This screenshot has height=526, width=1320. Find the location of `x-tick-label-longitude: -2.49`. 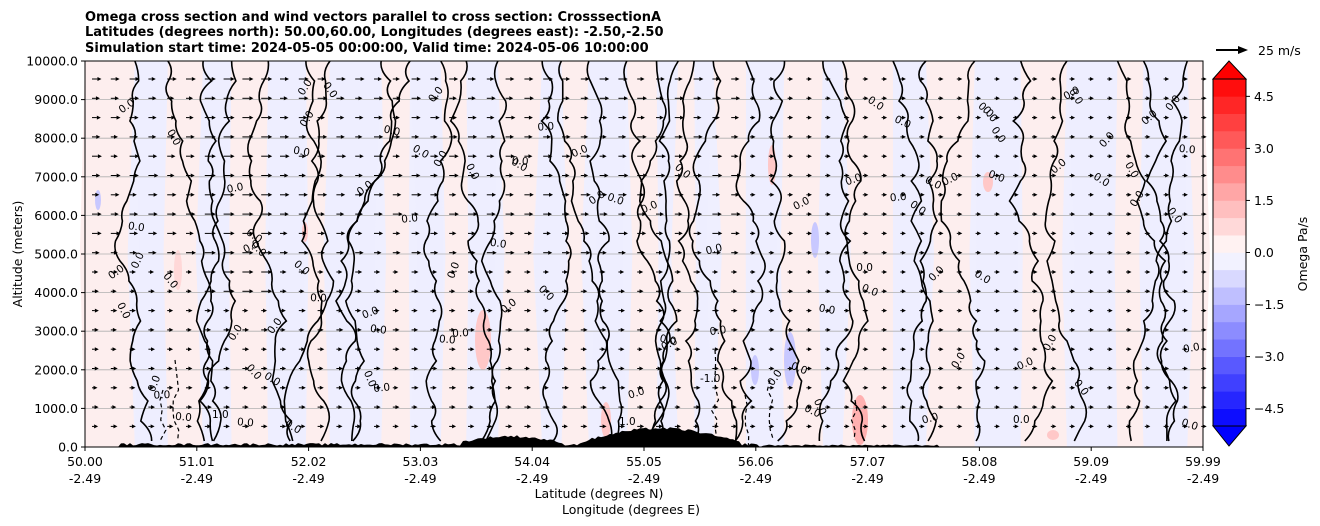

x-tick-label-longitude: -2.49 is located at coordinates (197, 478).